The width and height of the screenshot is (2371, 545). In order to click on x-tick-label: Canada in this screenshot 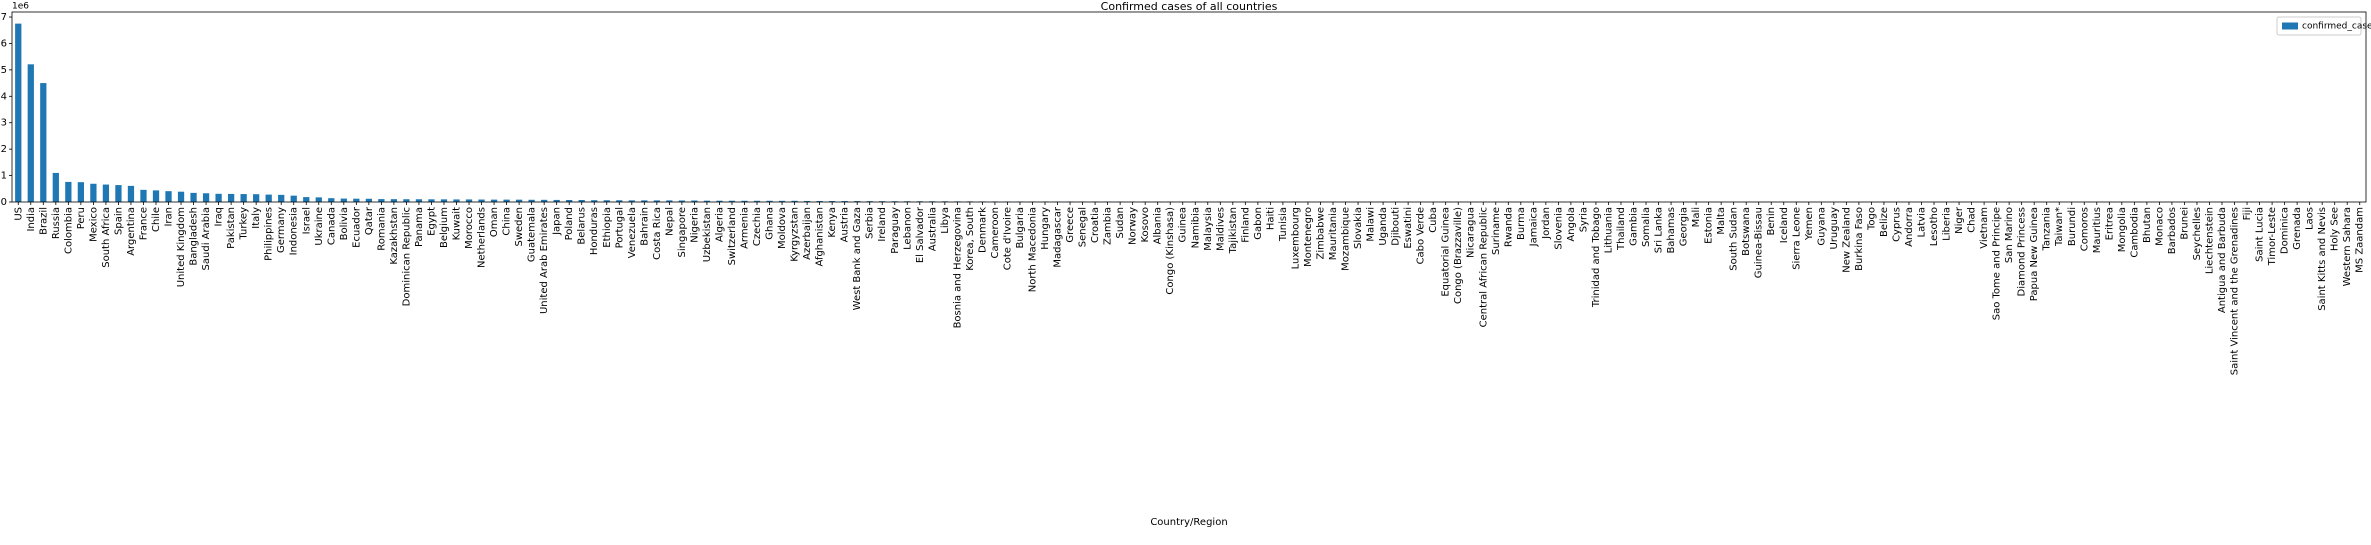, I will do `click(331, 226)`.